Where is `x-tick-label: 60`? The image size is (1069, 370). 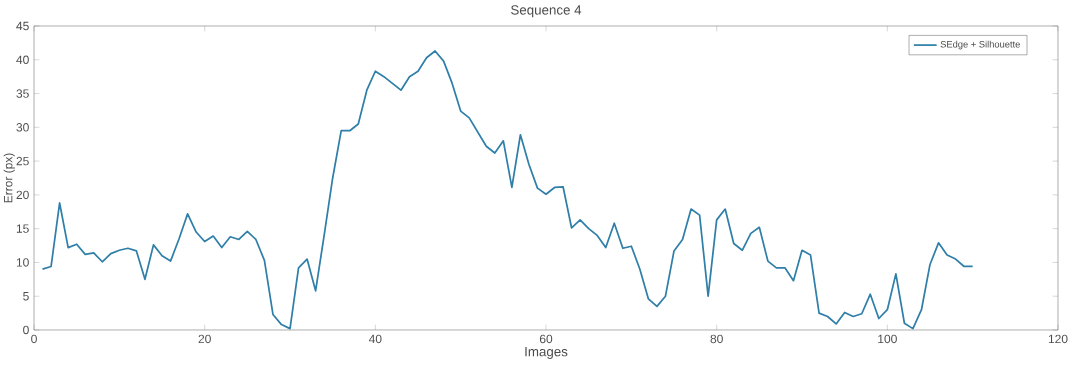 x-tick-label: 60 is located at coordinates (546, 339).